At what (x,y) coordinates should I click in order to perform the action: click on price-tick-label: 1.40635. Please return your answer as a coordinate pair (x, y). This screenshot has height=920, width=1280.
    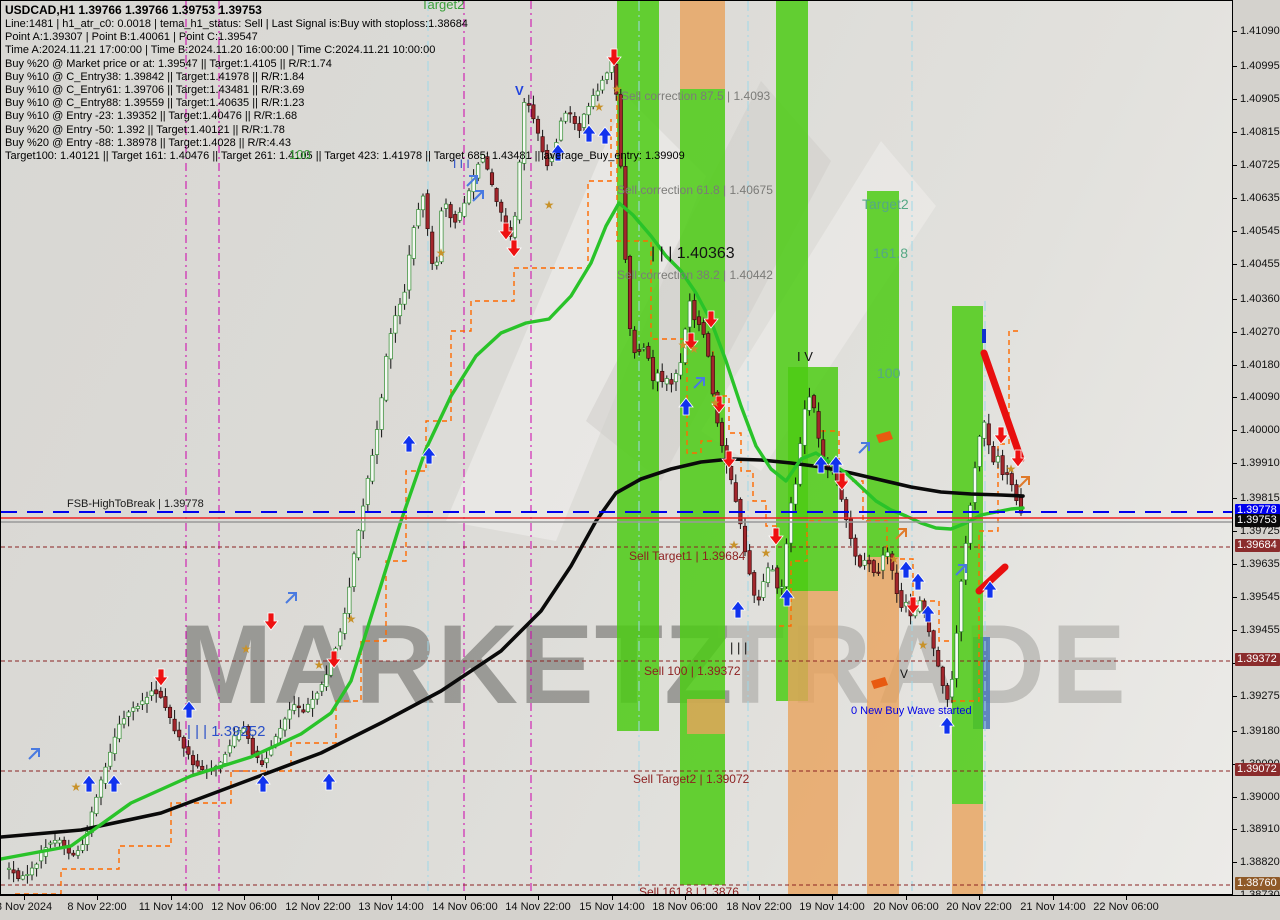
    Looking at the image, I should click on (1260, 198).